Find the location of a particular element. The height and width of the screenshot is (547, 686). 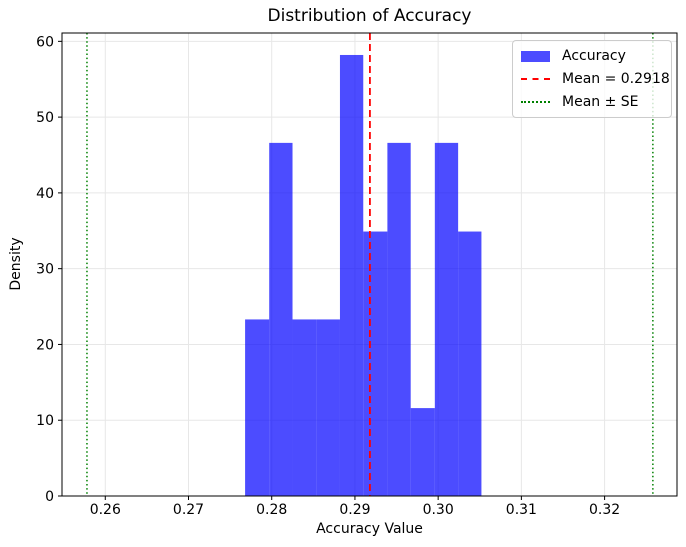

y-tick-label: 10 is located at coordinates (45, 421).